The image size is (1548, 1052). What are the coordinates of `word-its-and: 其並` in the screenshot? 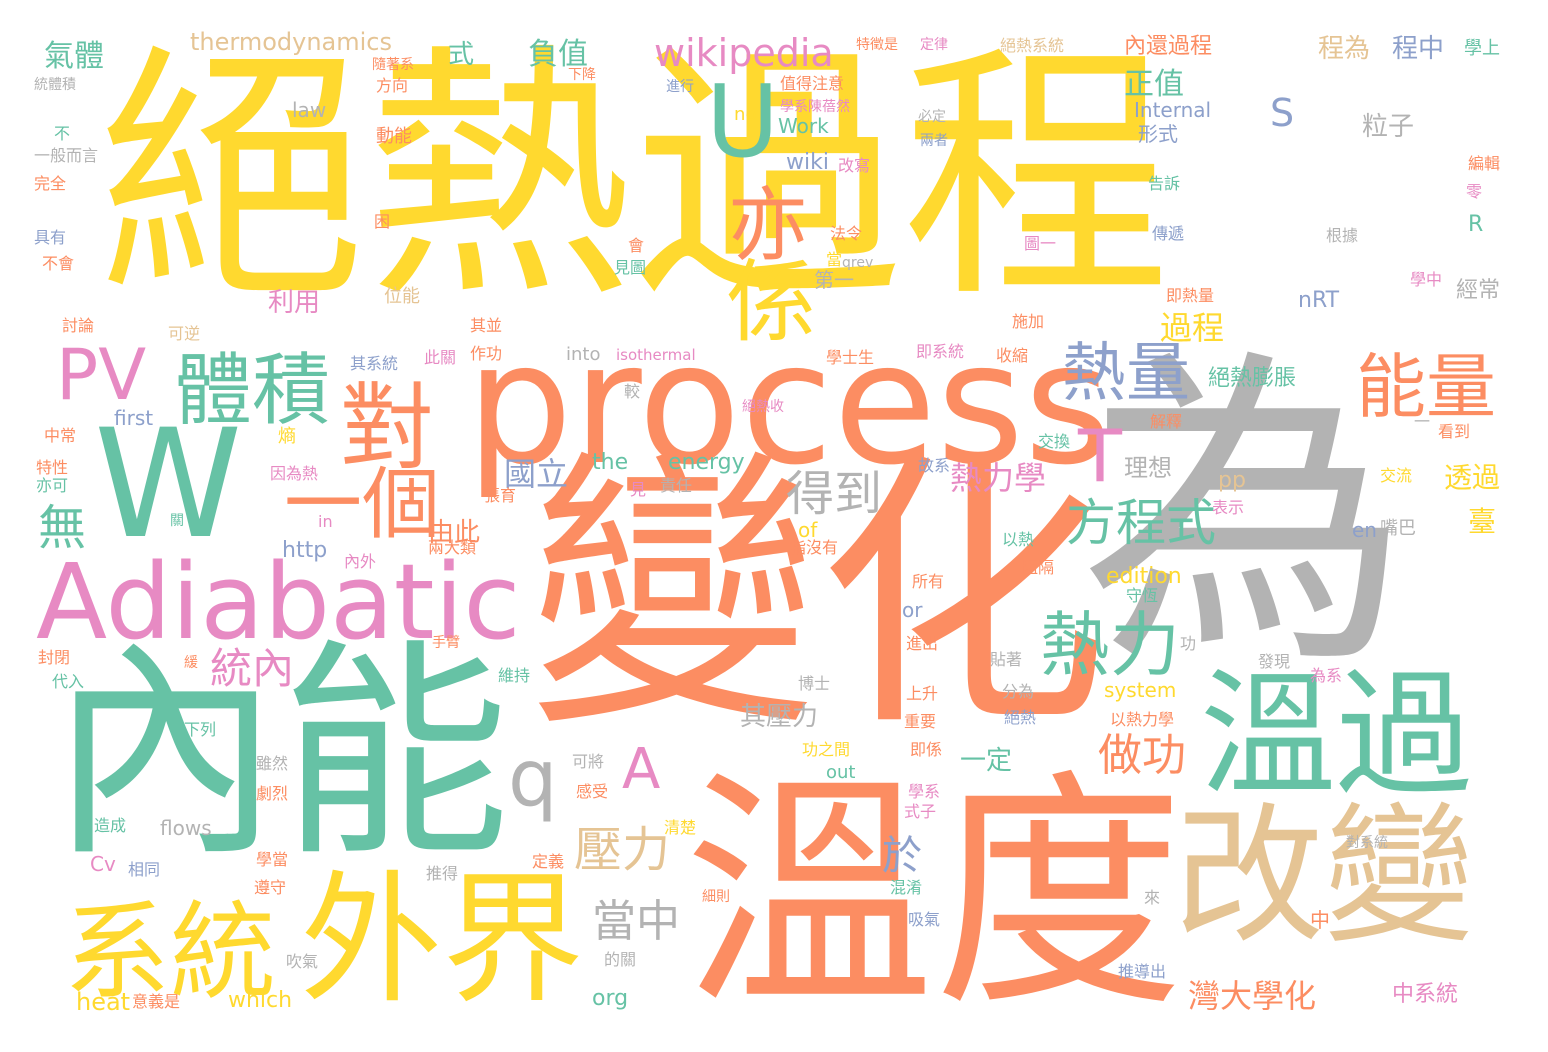 It's located at (486, 325).